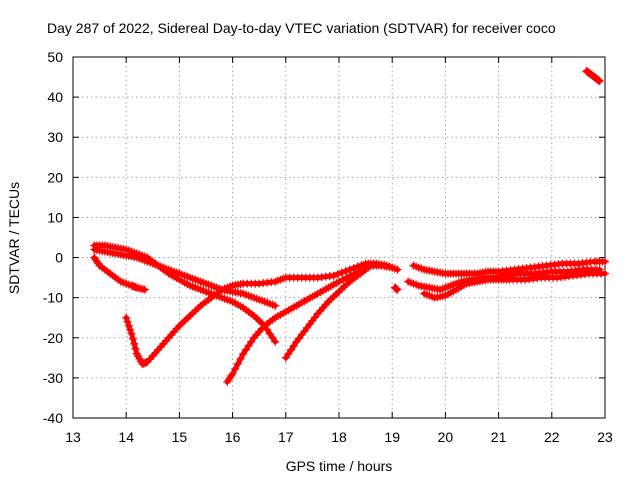 The width and height of the screenshot is (640, 480). What do you see at coordinates (339, 466) in the screenshot?
I see `x-axis-title: GPS time / hours` at bounding box center [339, 466].